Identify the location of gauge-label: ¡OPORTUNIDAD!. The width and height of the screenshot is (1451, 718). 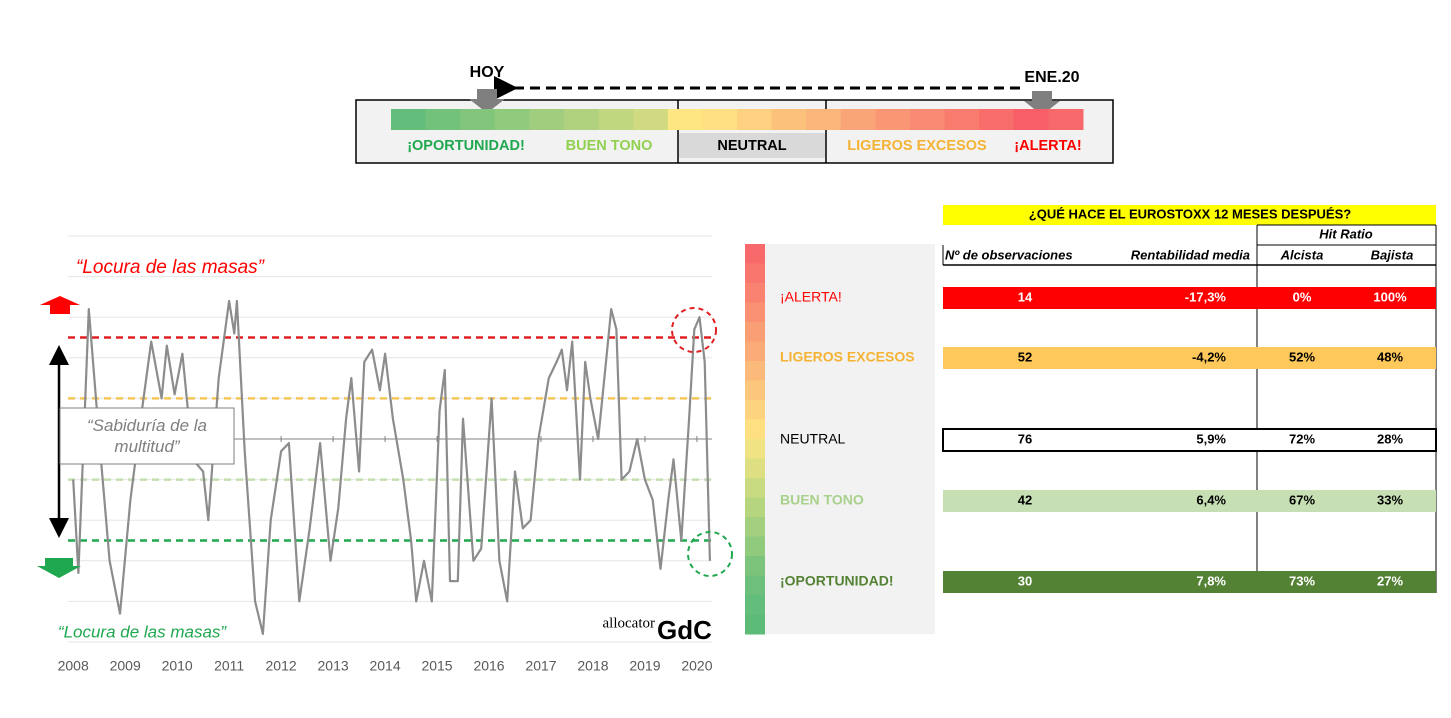
(466, 146).